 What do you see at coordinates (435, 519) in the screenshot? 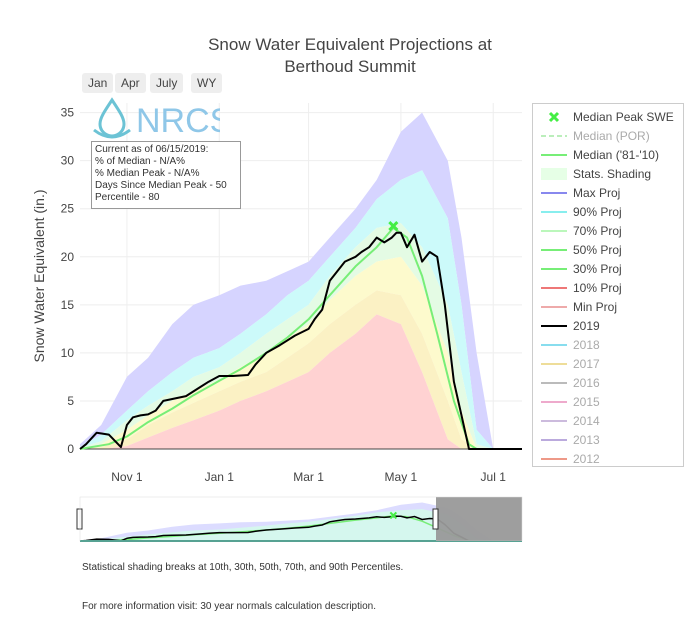
I see `rangeslider-handle-right` at bounding box center [435, 519].